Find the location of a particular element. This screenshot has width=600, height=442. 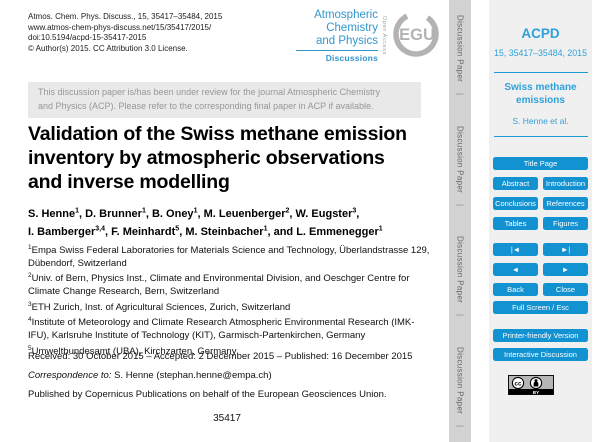

page-number: 35417 is located at coordinates (227, 418).